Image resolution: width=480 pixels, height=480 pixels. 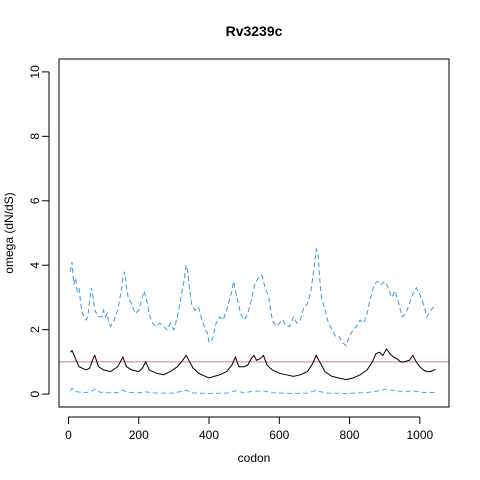 What do you see at coordinates (35, 72) in the screenshot?
I see `y-tick-label: 10` at bounding box center [35, 72].